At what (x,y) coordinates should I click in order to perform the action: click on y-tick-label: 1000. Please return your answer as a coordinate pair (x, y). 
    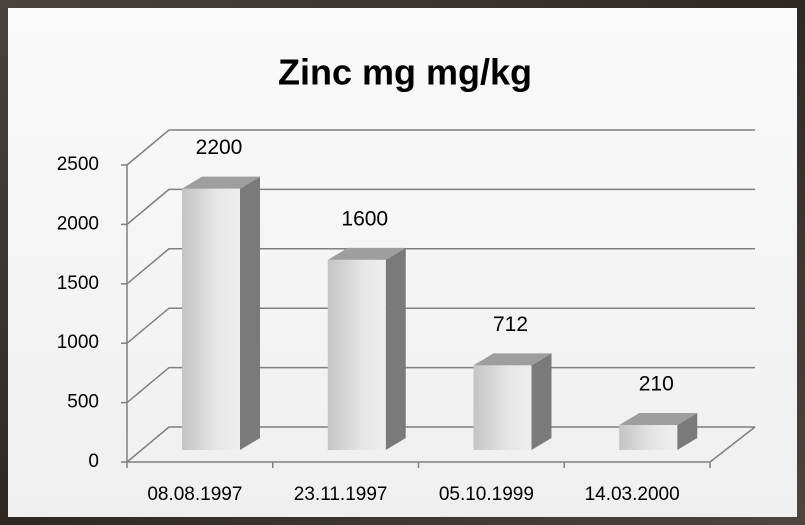
    Looking at the image, I should click on (78, 342).